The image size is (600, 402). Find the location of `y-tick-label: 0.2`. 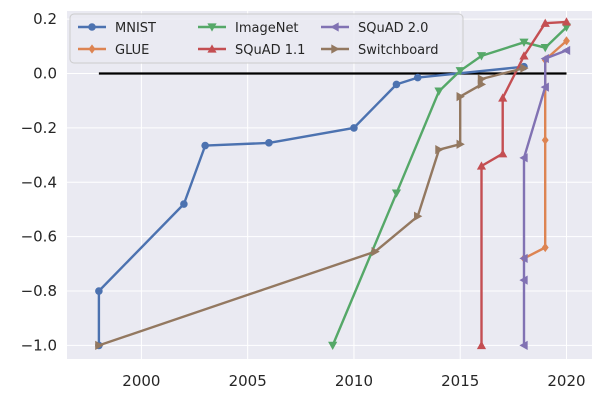

y-tick-label: 0.2 is located at coordinates (45, 19).